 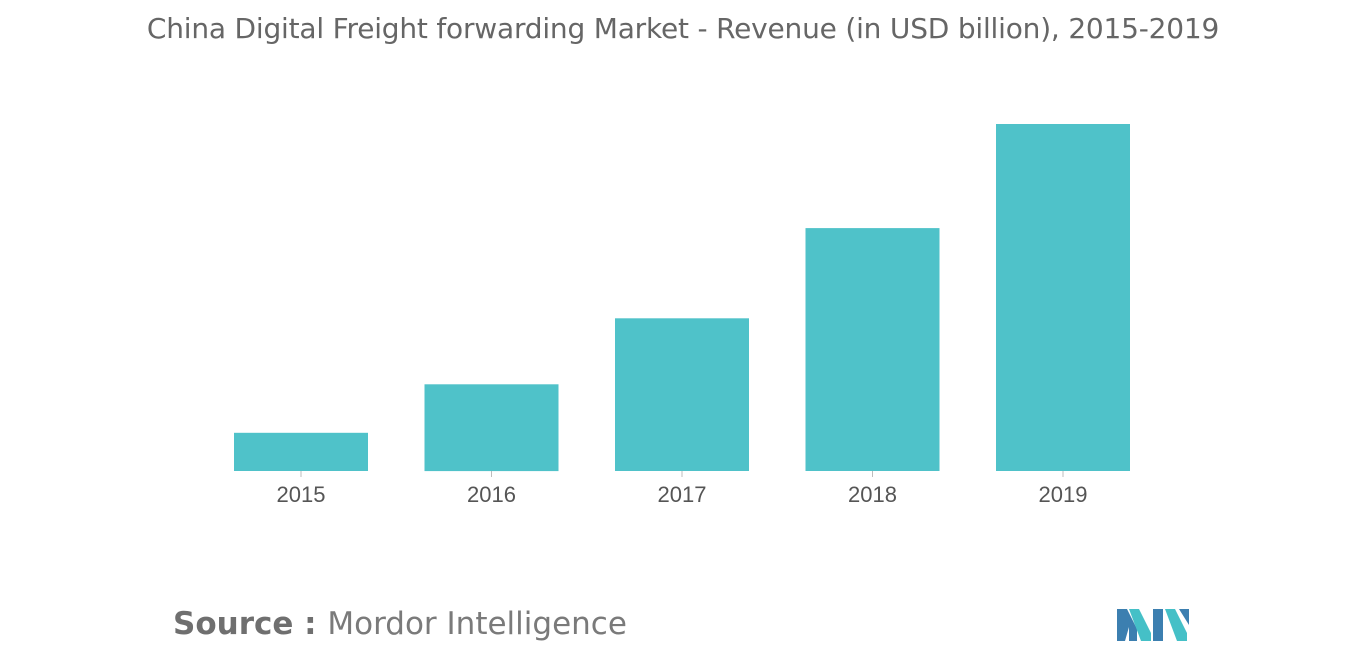 I want to click on x-axis-labels: 2015 2016 2017 2018 2019, so click(x=682, y=494).